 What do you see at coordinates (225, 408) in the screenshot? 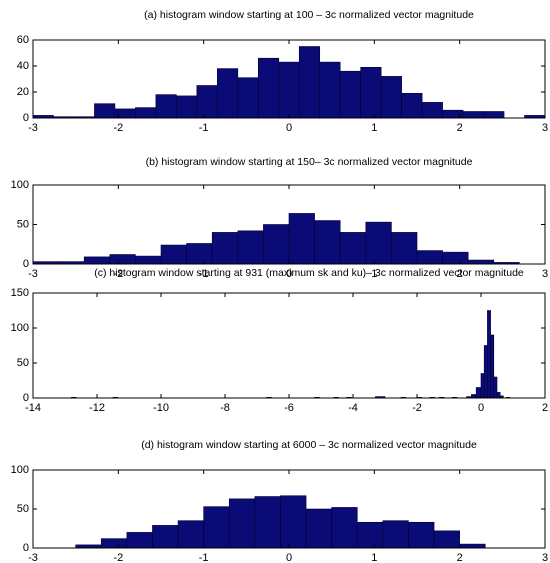
I see `x-tick-label: -8` at bounding box center [225, 408].